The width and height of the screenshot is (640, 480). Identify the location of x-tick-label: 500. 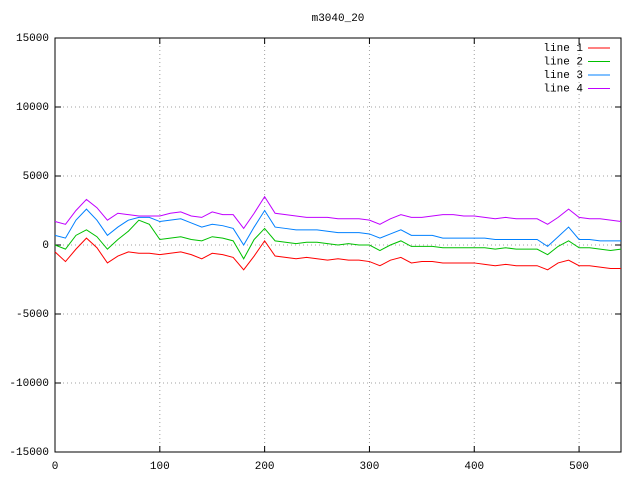
(579, 467).